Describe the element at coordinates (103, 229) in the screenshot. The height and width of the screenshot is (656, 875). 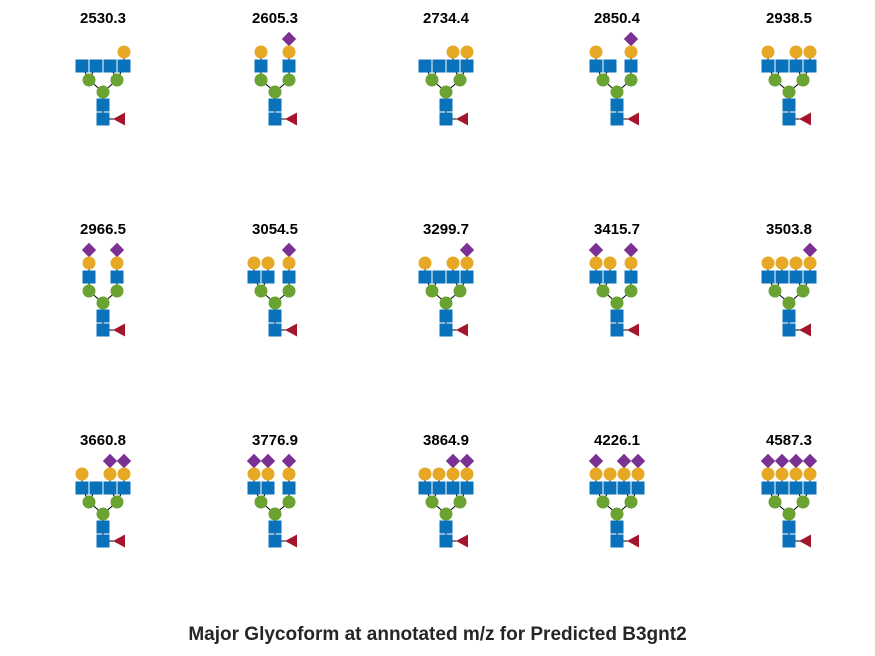
I see `mz-label: 2966.5` at that location.